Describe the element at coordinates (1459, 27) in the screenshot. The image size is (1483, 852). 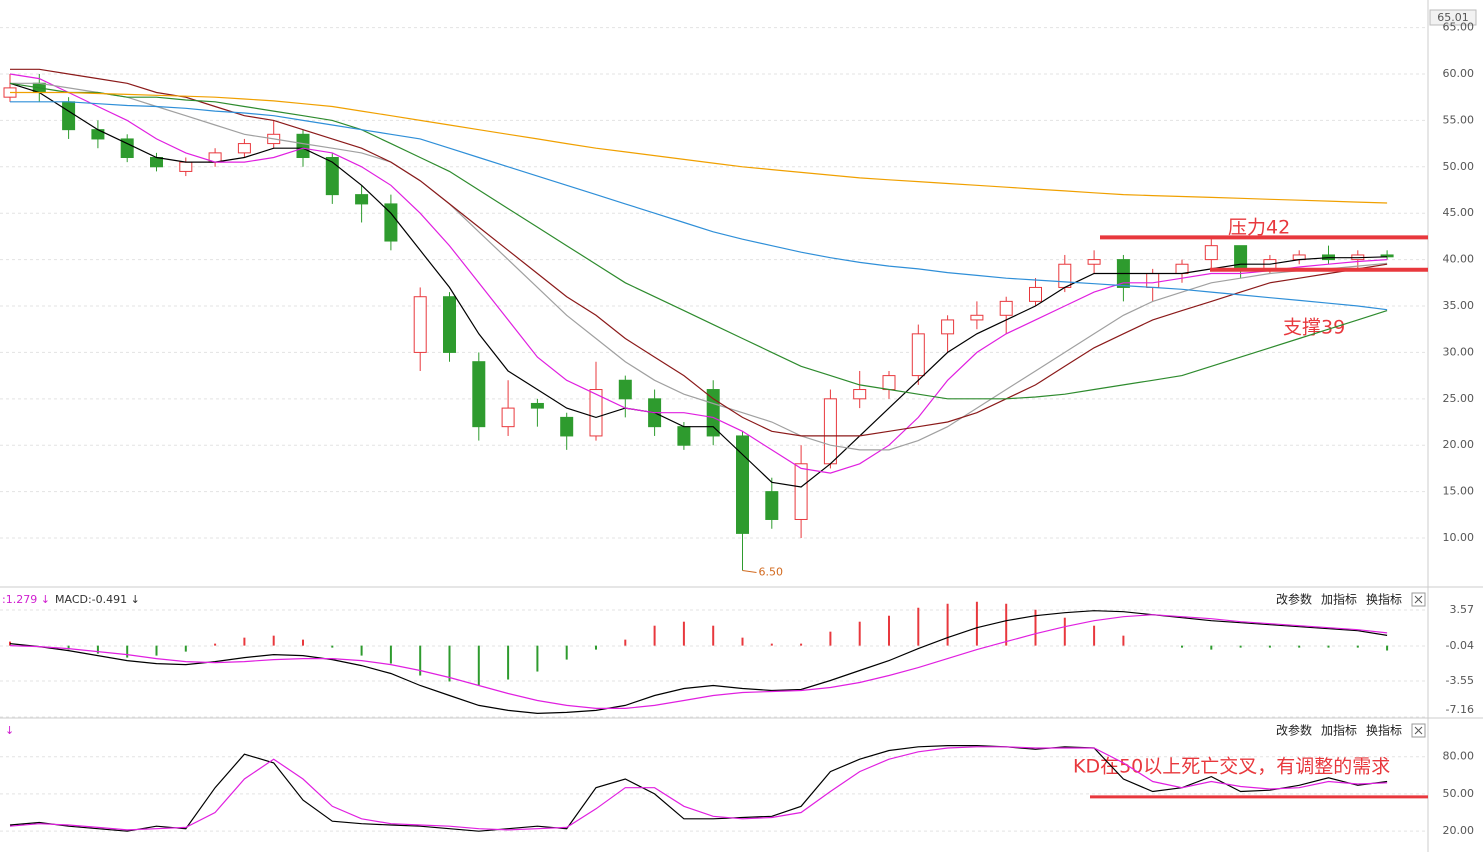
I see `y-tick-label: 65.00` at that location.